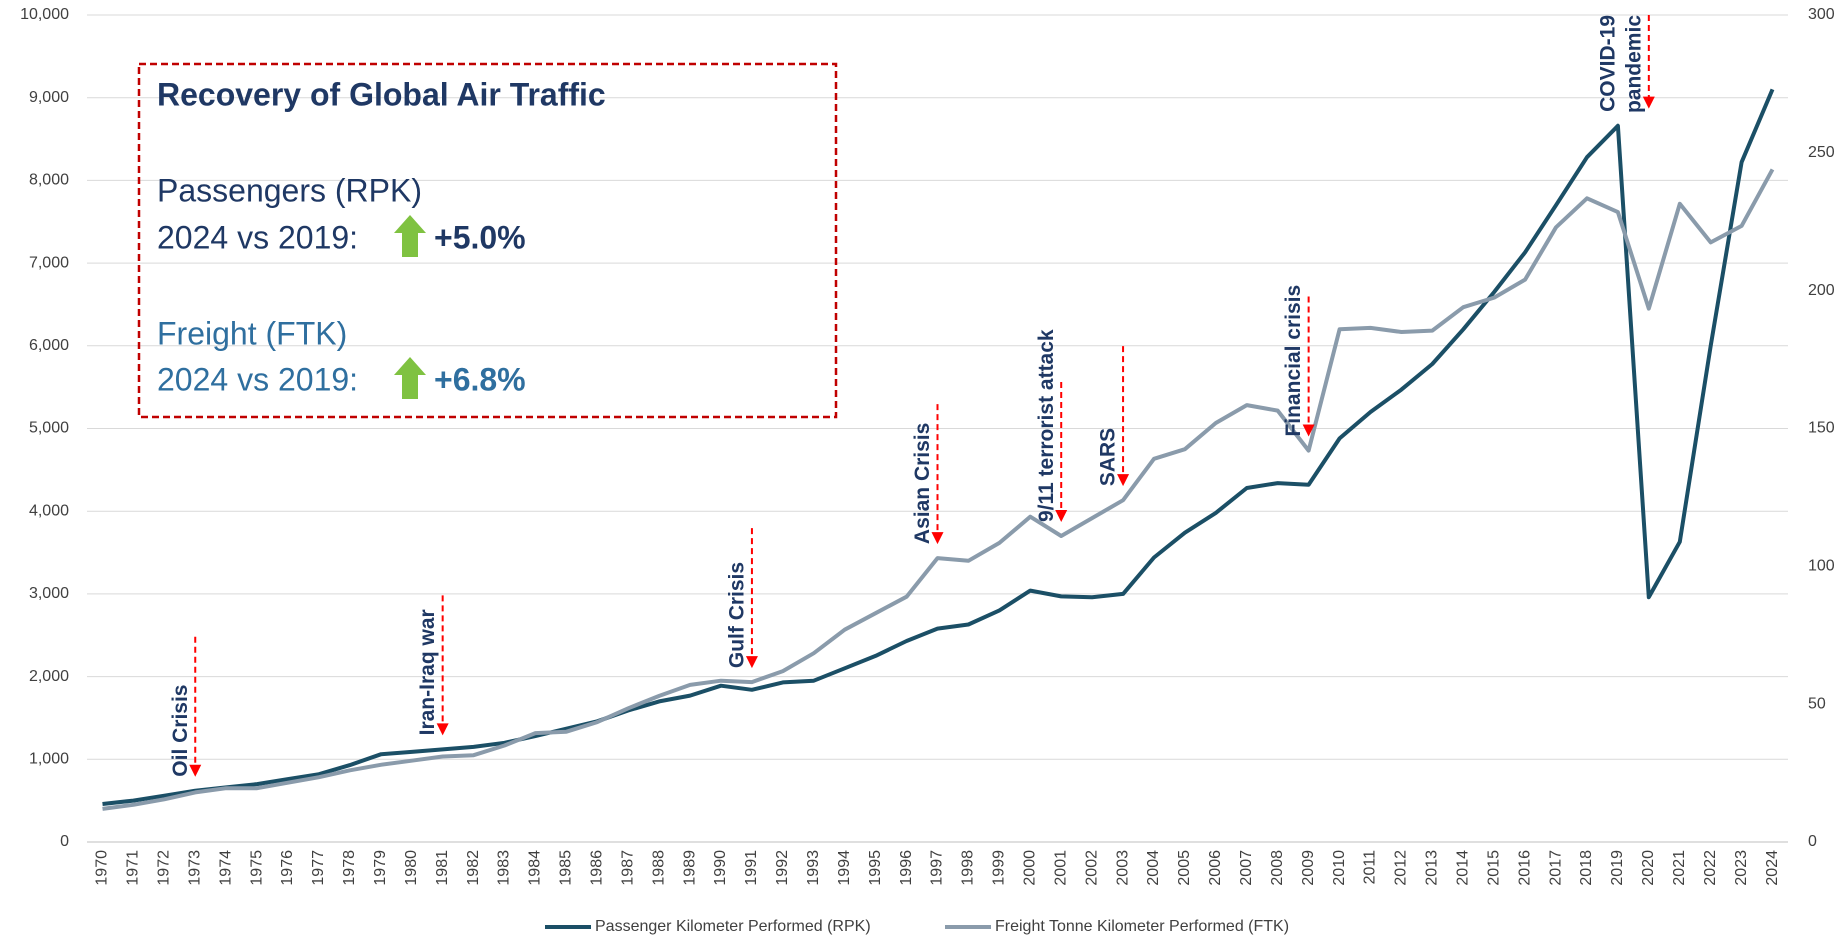 This screenshot has width=1843, height=935. What do you see at coordinates (64, 841) in the screenshot?
I see `y-tick-label: 0` at bounding box center [64, 841].